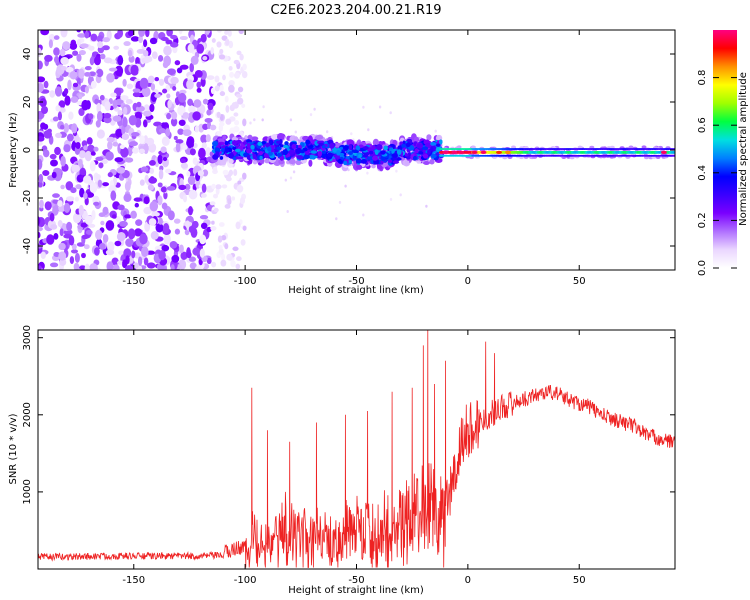 The image size is (750, 600). What do you see at coordinates (702, 125) in the screenshot?
I see `colorbar-tick-label: 0.6` at bounding box center [702, 125].